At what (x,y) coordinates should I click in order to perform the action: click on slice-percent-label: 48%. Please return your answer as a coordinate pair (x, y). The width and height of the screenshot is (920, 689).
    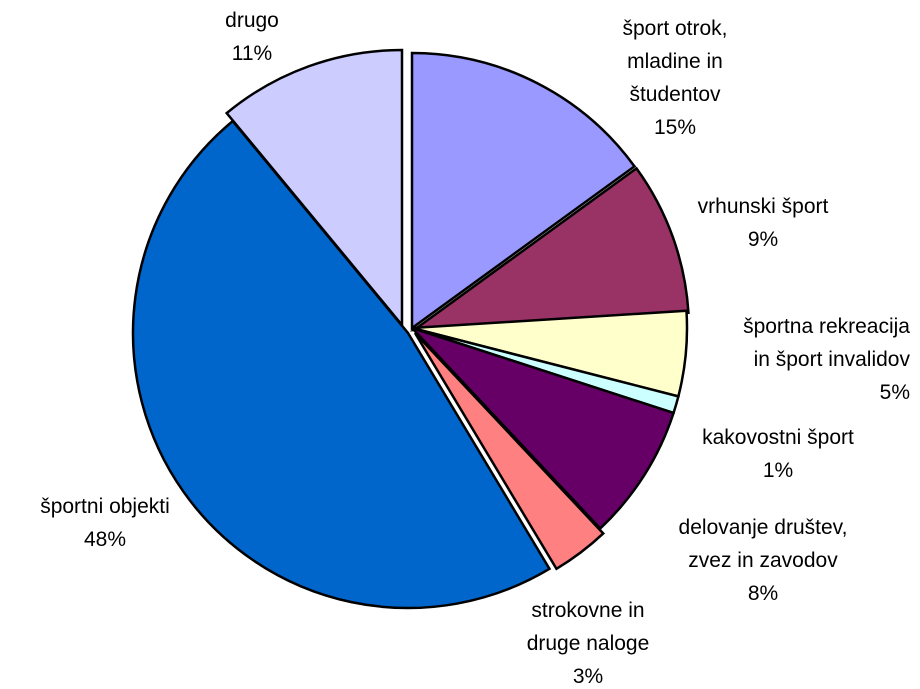
    Looking at the image, I should click on (105, 539).